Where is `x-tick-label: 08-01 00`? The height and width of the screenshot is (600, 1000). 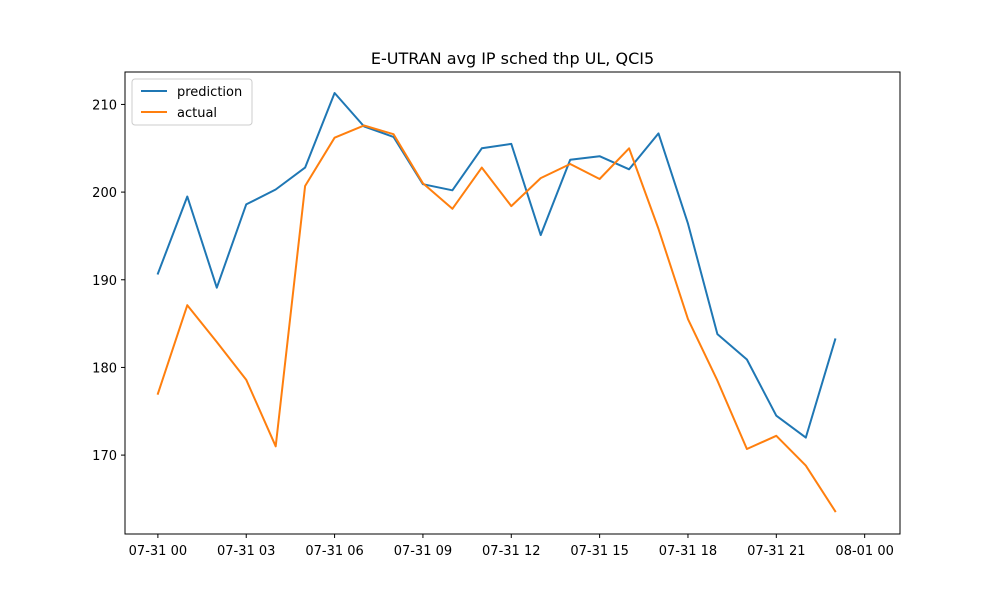
x-tick-label: 08-01 00 is located at coordinates (864, 551).